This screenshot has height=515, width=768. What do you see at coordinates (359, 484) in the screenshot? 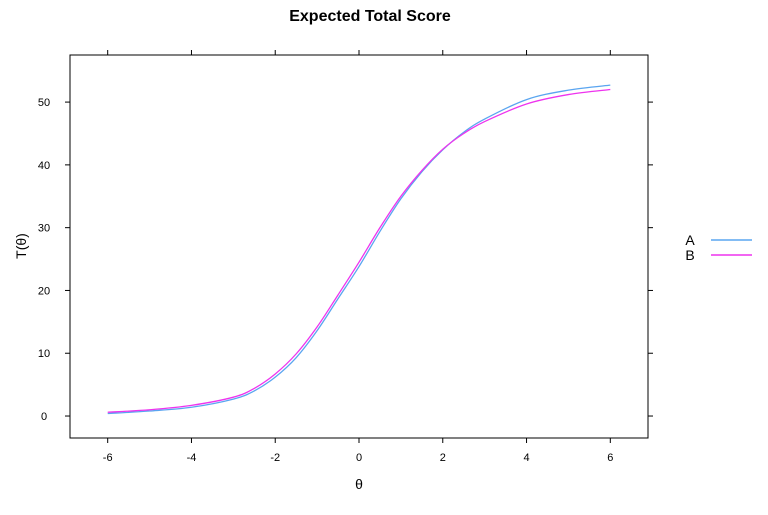
I see `x-axis-label: θ` at bounding box center [359, 484].